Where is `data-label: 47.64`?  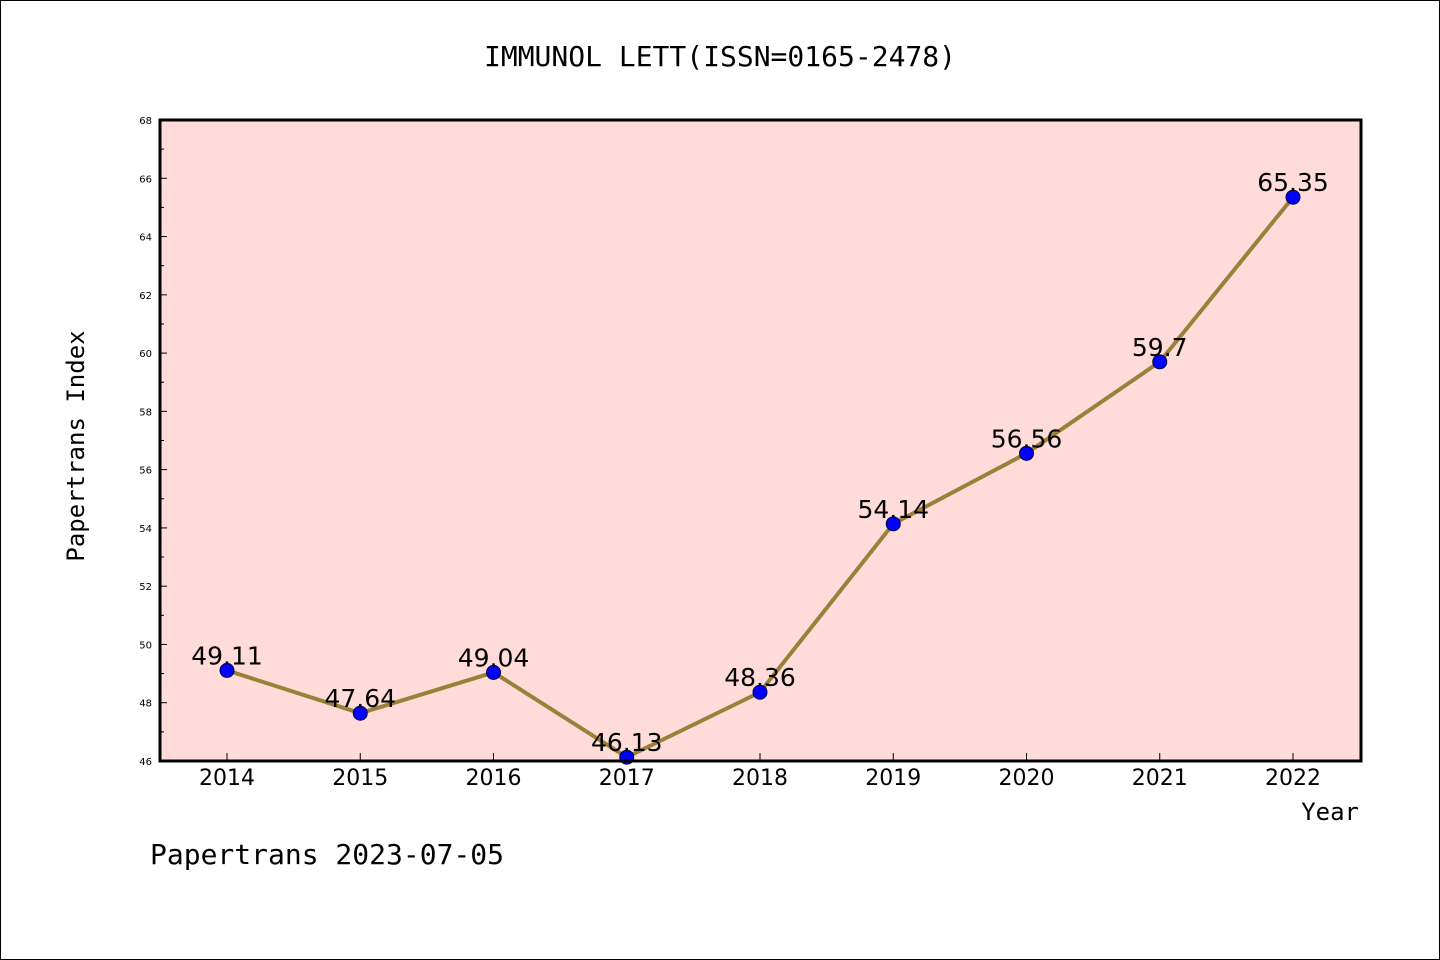
data-label: 47.64 is located at coordinates (360, 698).